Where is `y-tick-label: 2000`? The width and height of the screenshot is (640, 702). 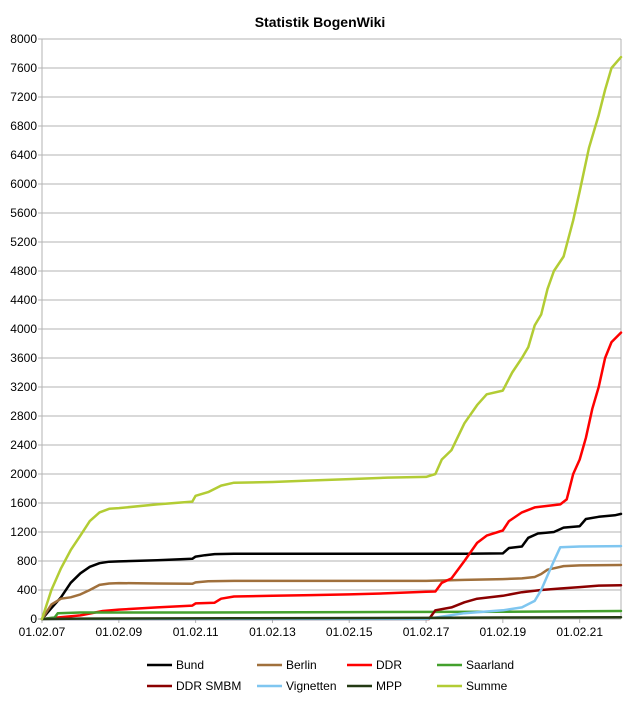 y-tick-label: 2000 is located at coordinates (23, 474).